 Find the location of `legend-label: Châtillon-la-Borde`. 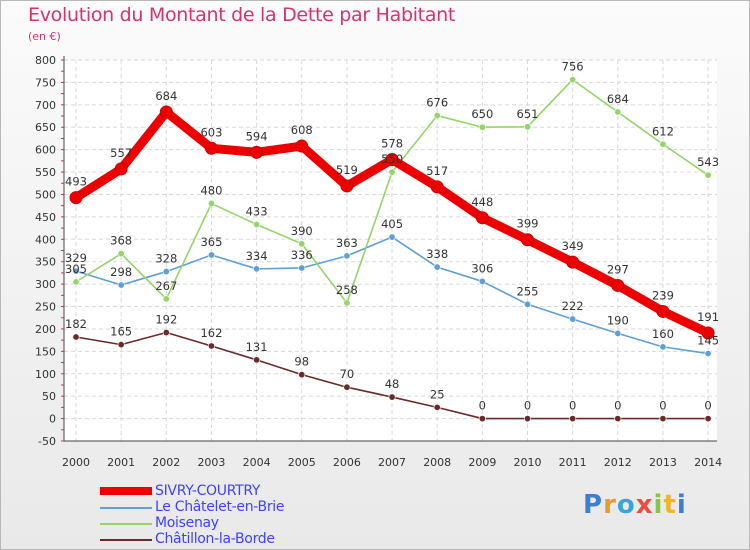

legend-label: Châtillon-la-Borde is located at coordinates (215, 539).